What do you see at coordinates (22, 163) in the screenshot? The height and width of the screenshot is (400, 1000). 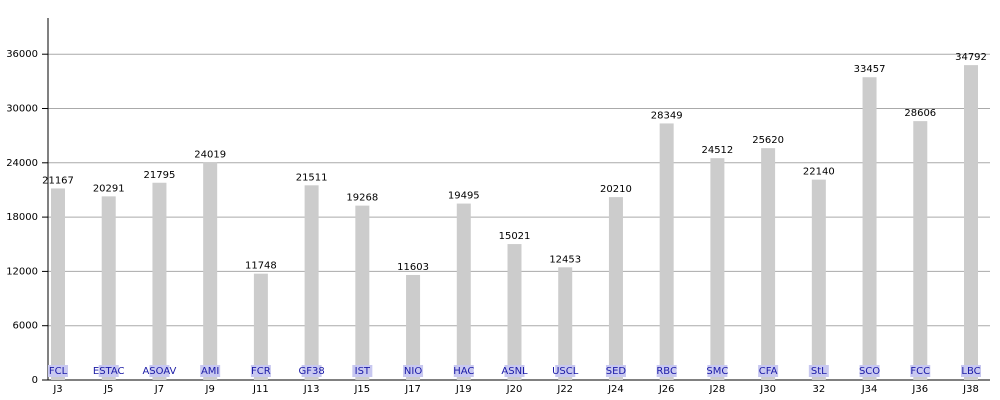 I see `y-tick-label: 24000` at bounding box center [22, 163].